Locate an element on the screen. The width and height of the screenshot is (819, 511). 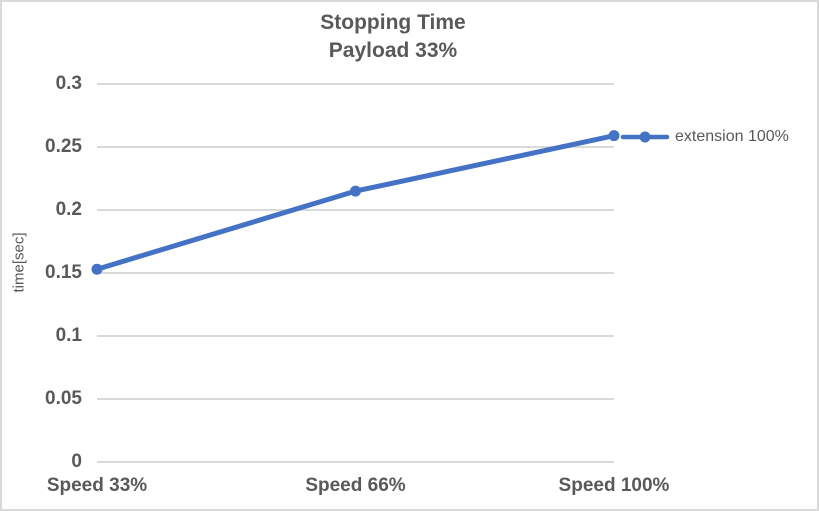
y-tick-label: 0.25 is located at coordinates (63, 146).